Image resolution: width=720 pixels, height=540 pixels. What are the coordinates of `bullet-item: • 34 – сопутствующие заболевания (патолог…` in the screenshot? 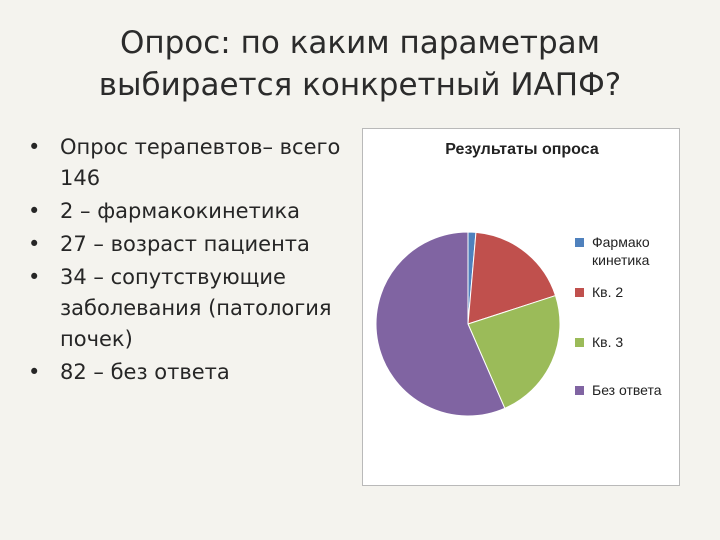 It's located at (193, 308).